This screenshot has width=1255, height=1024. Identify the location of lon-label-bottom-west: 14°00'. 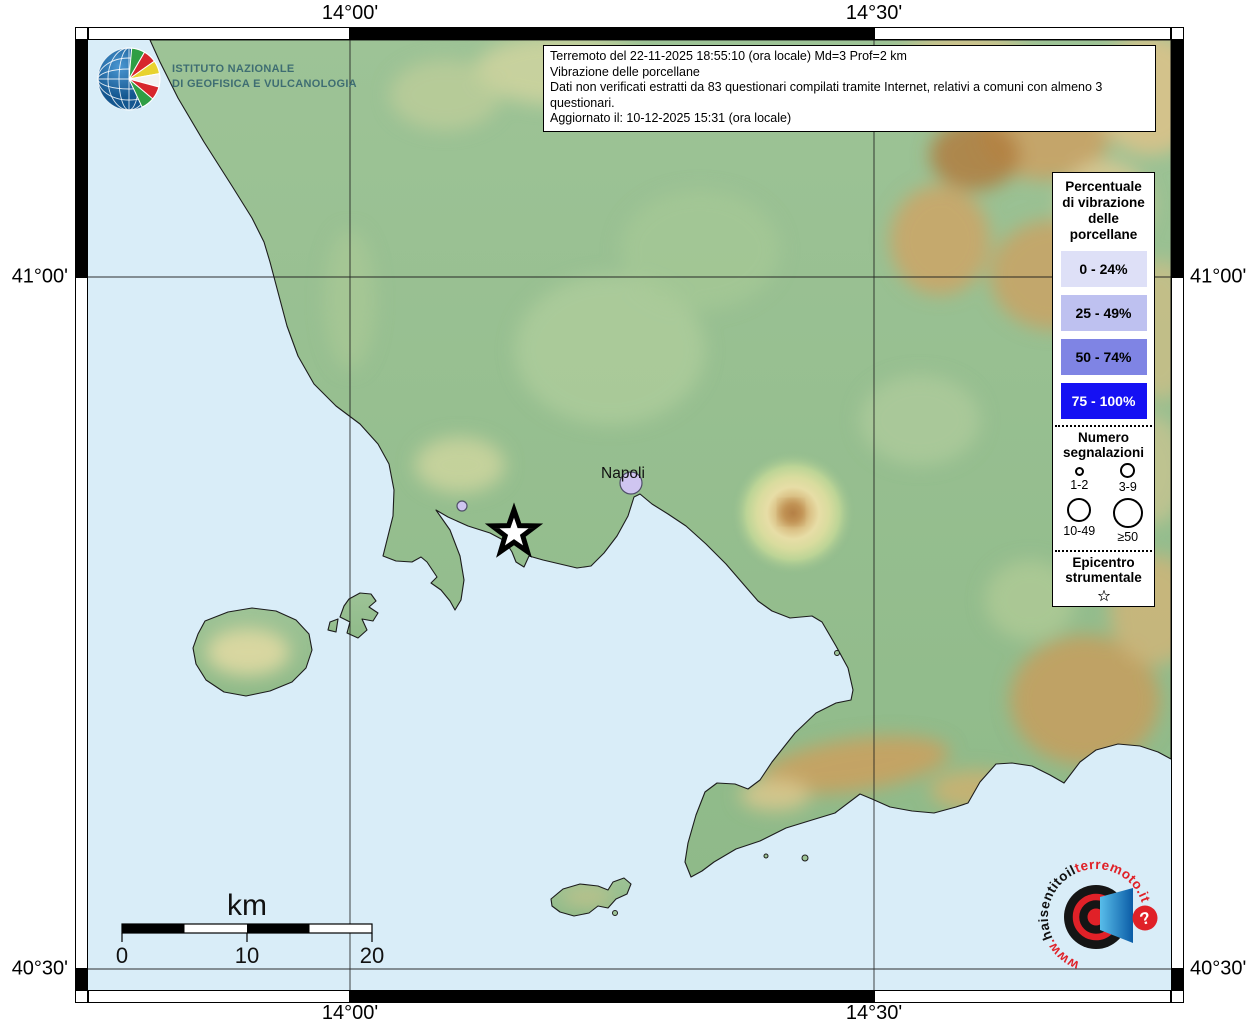
(350, 1013).